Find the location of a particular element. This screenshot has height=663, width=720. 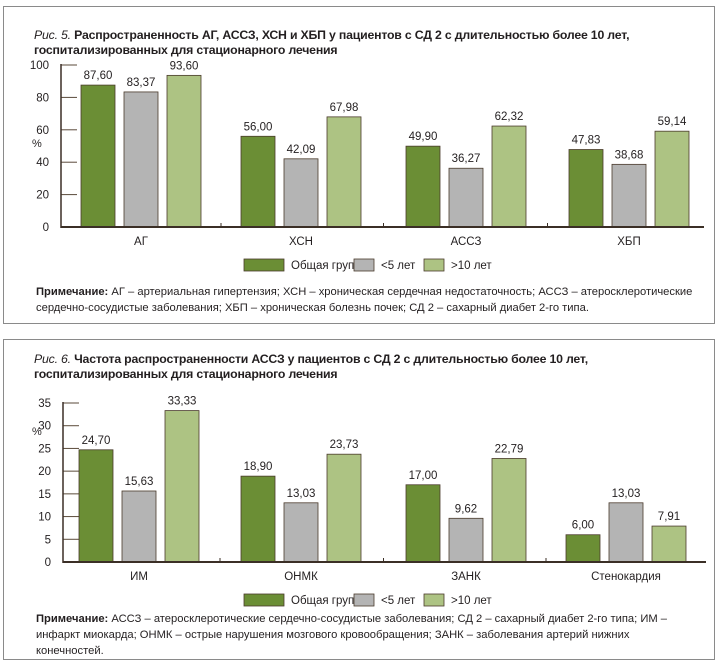

bar-value-label: 23,73 is located at coordinates (344, 445).